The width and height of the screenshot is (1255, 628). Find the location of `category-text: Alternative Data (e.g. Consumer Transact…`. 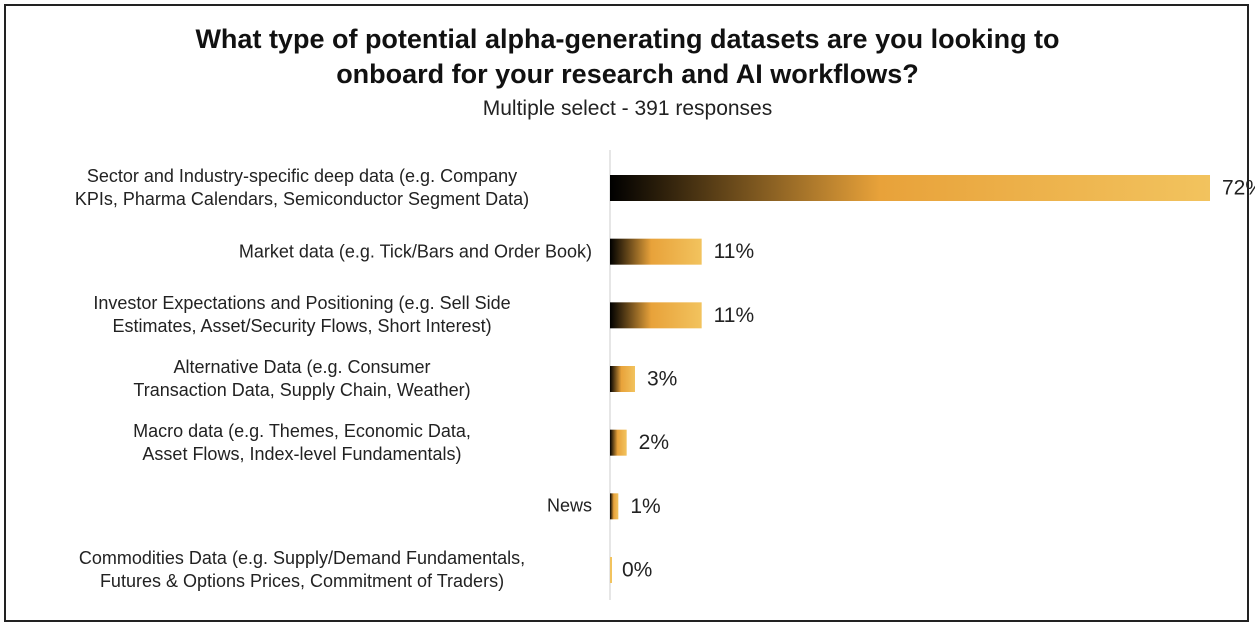

category-text: Alternative Data (e.g. Consumer Transact… is located at coordinates (302, 378).